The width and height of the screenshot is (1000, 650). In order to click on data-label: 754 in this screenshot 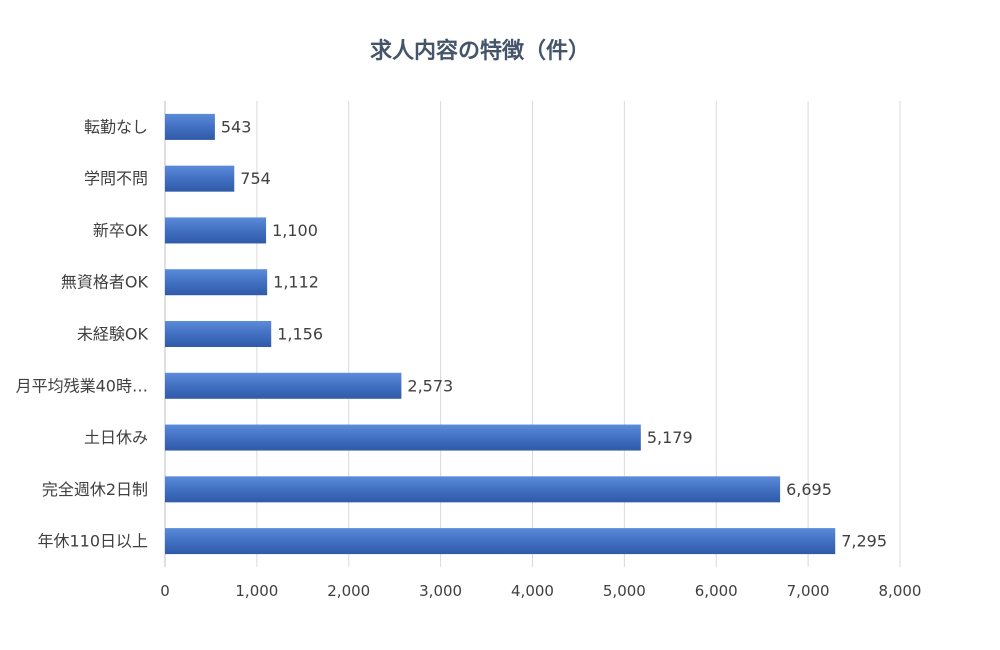, I will do `click(255, 178)`.